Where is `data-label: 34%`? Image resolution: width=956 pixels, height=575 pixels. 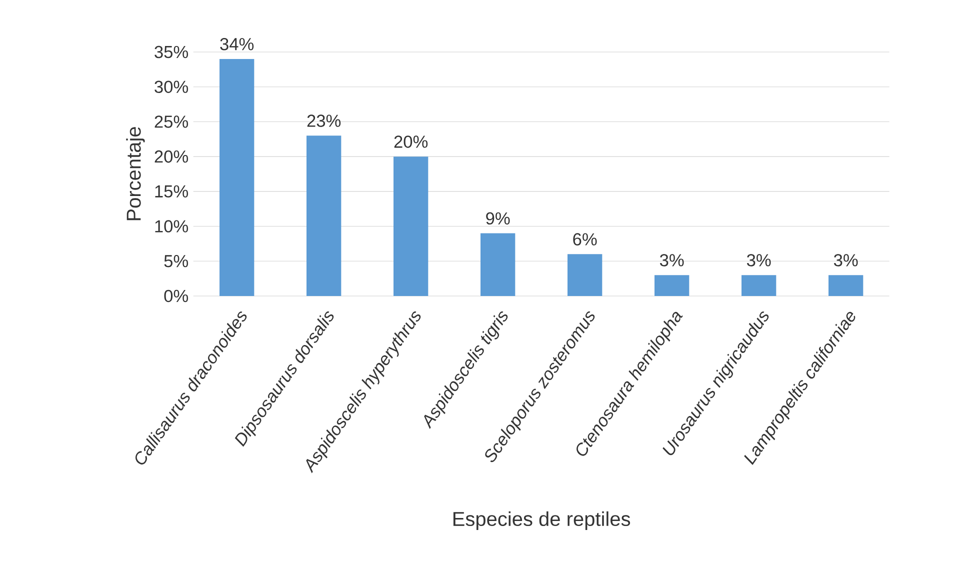
data-label: 34% is located at coordinates (237, 44).